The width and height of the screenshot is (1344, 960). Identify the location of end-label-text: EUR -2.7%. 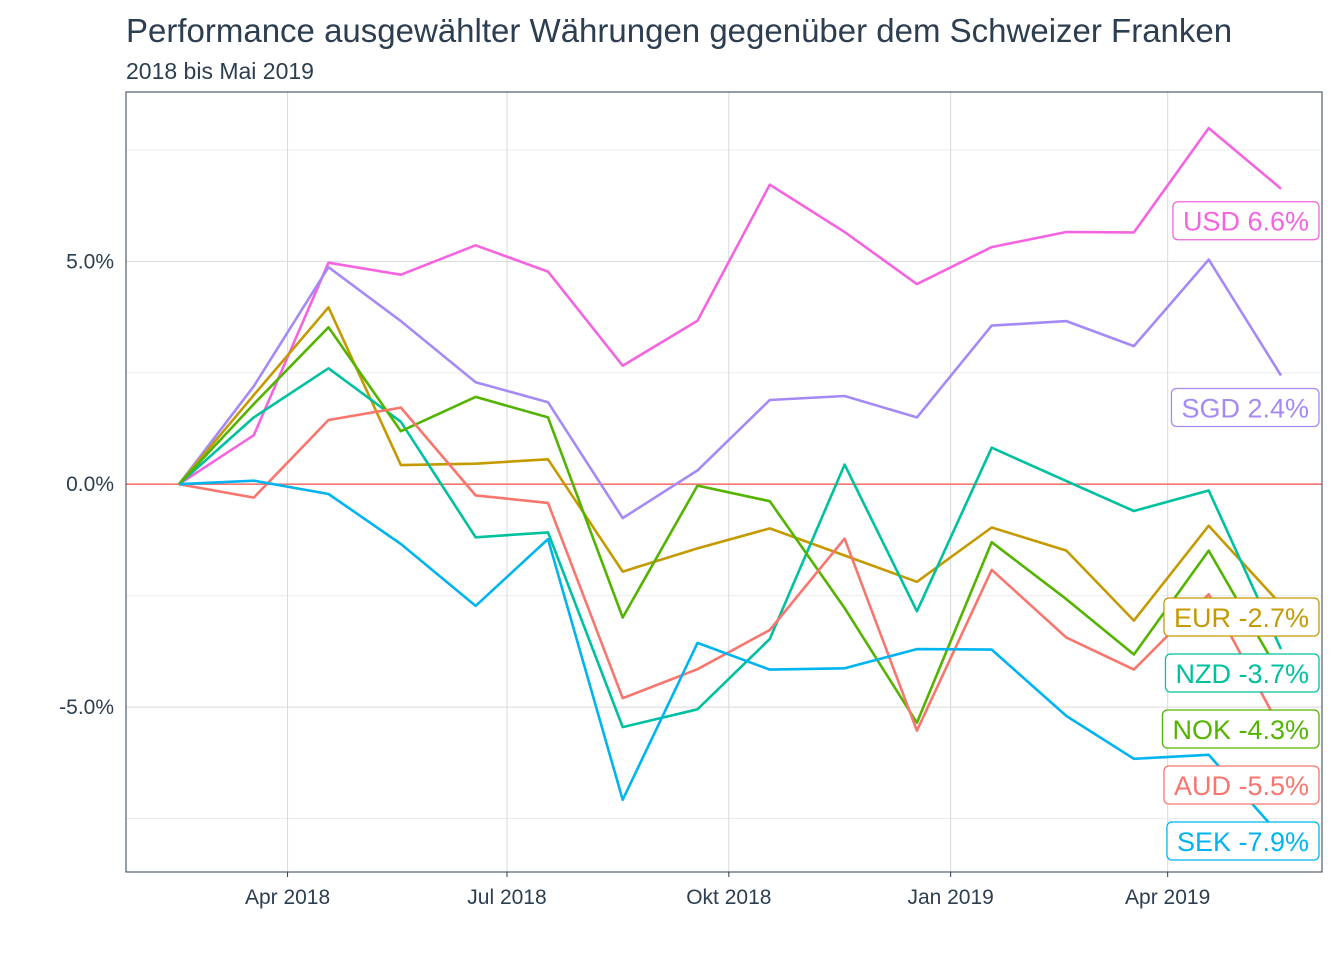
(1241, 618).